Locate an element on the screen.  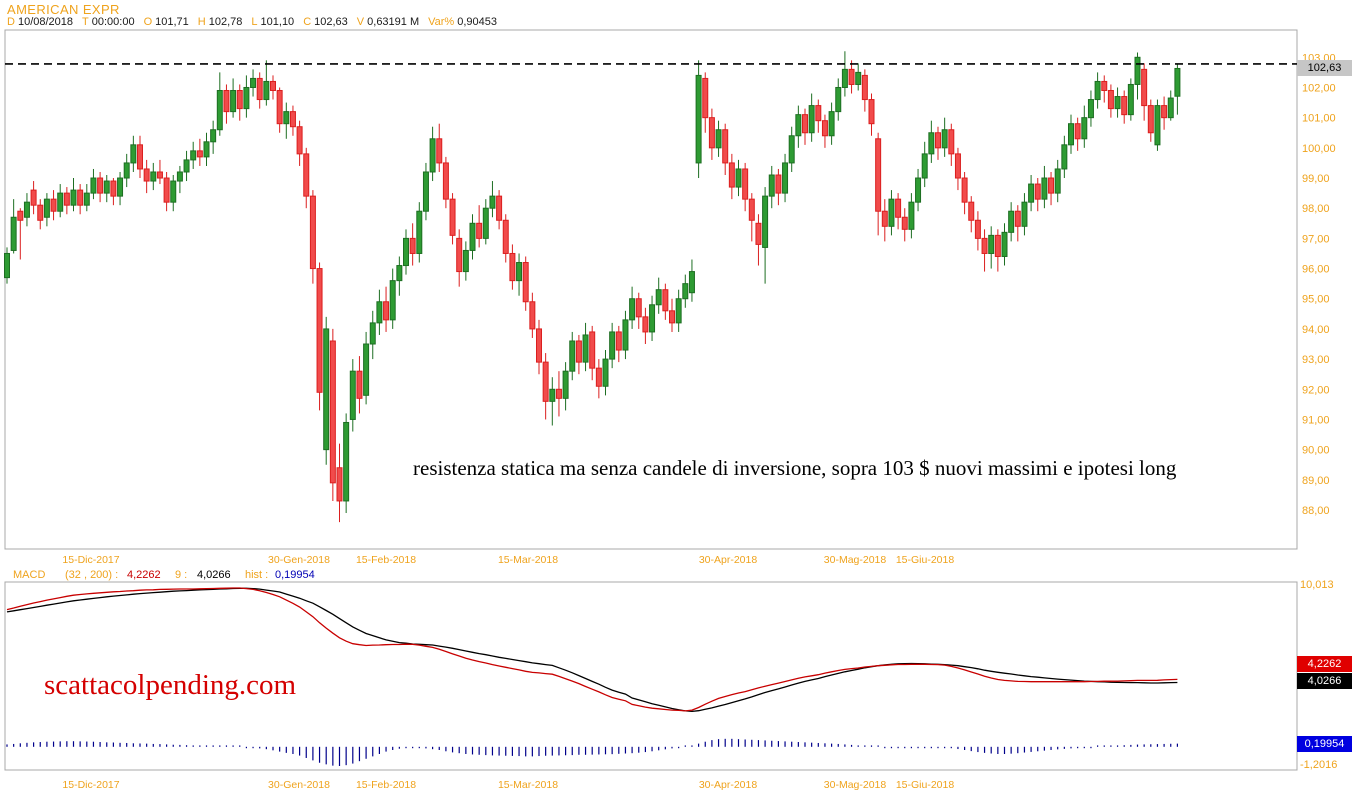
macd-value-badge: 4,2262 is located at coordinates (1324, 664).